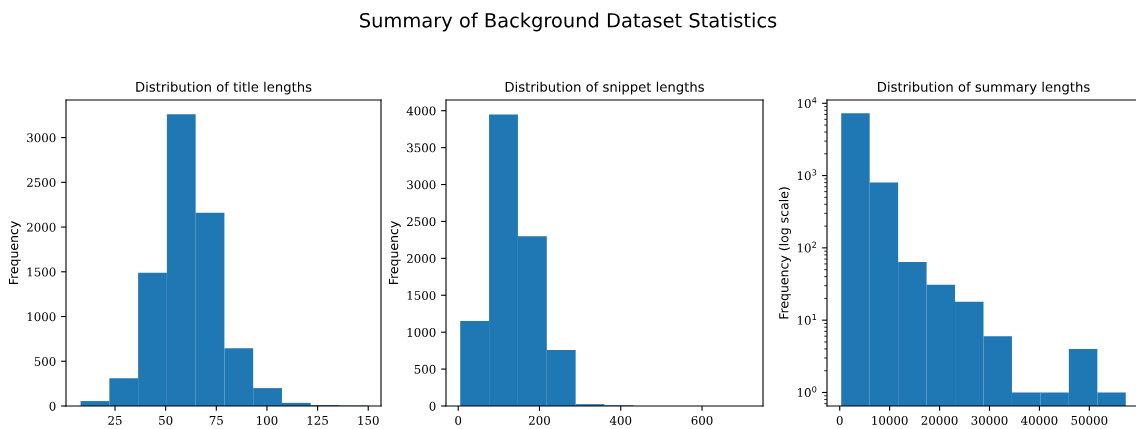 The height and width of the screenshot is (429, 1136). What do you see at coordinates (368, 420) in the screenshot?
I see `x-tick-label: 150` at bounding box center [368, 420].